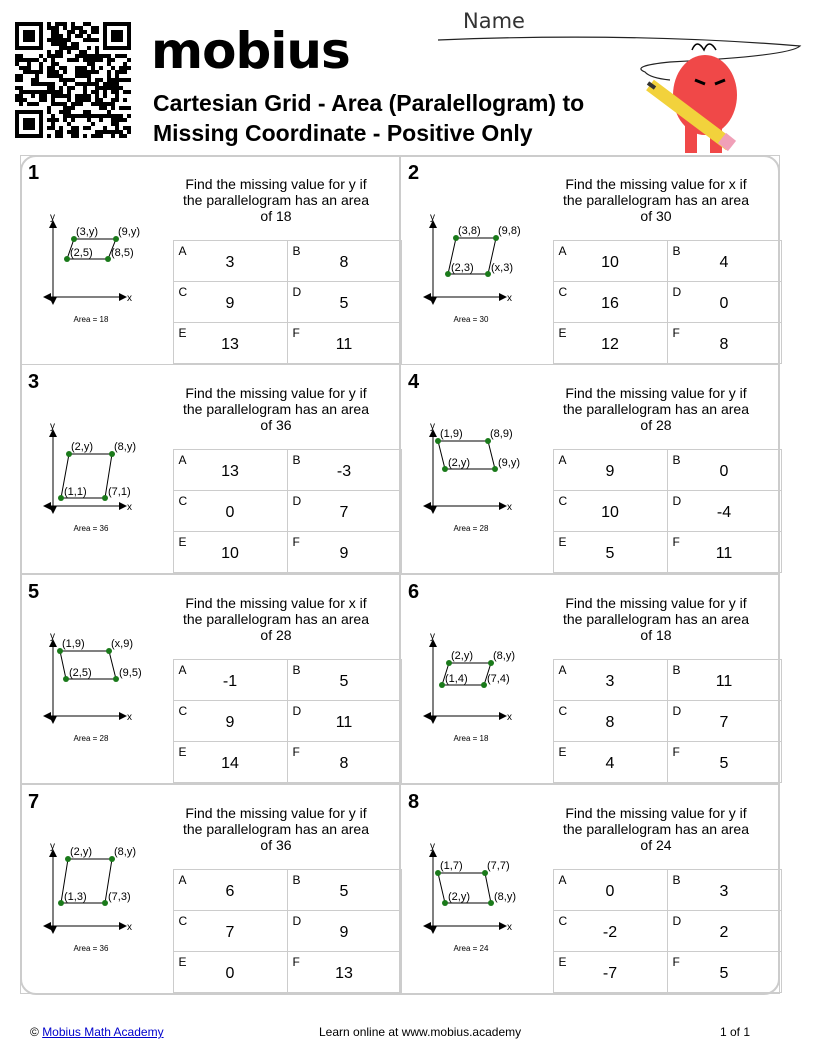 This screenshot has height=1050, width=815. What do you see at coordinates (130, 673) in the screenshot?
I see `label-br: (9,5)` at bounding box center [130, 673].